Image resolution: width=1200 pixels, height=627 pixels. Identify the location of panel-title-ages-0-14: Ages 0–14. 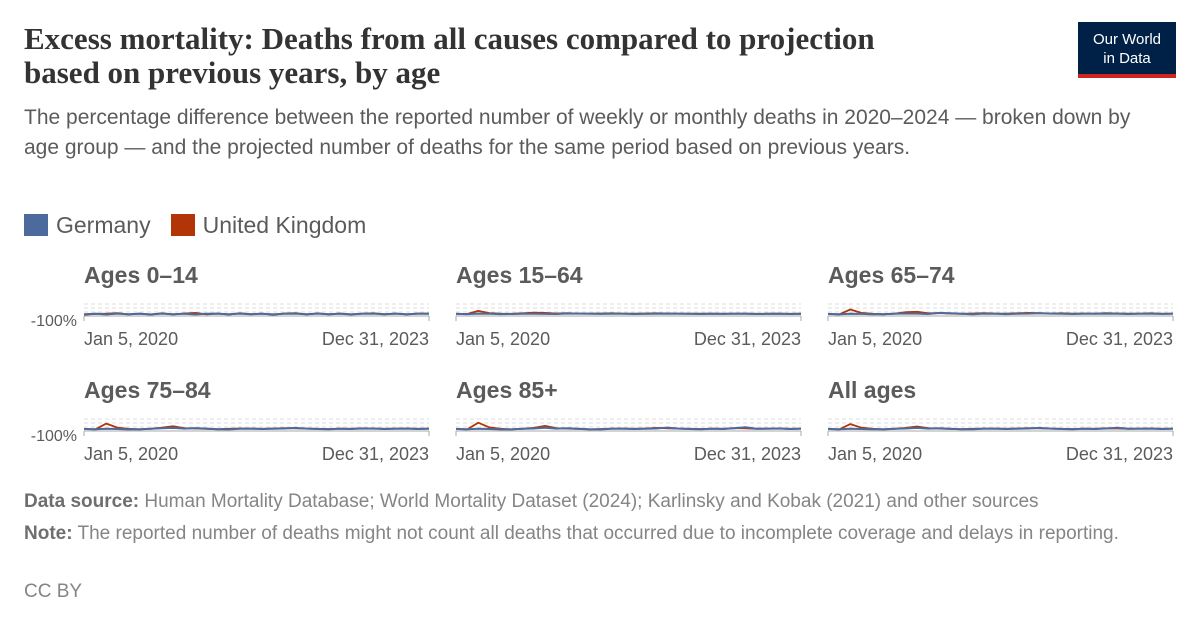
(141, 275).